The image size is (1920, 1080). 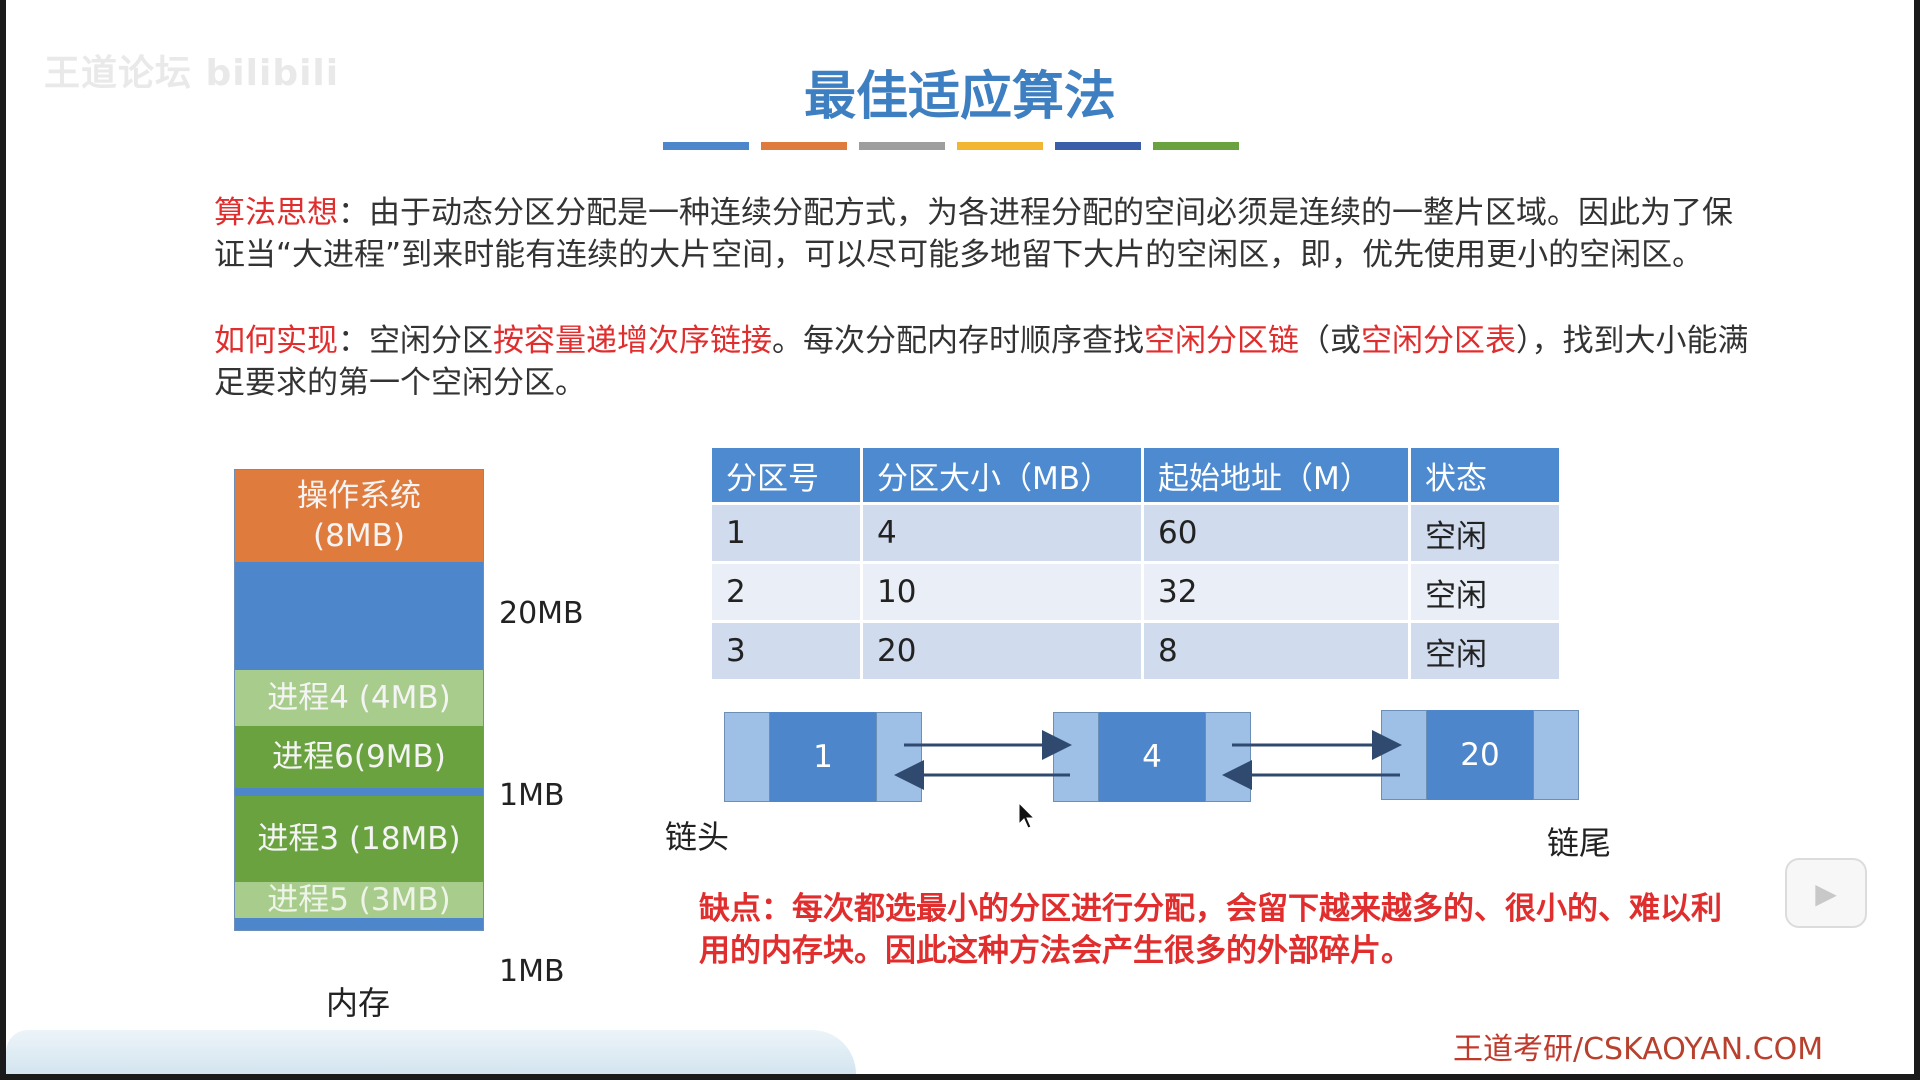 I want to click on memory-segment-label: 进程4 (4MB), so click(x=359, y=698).